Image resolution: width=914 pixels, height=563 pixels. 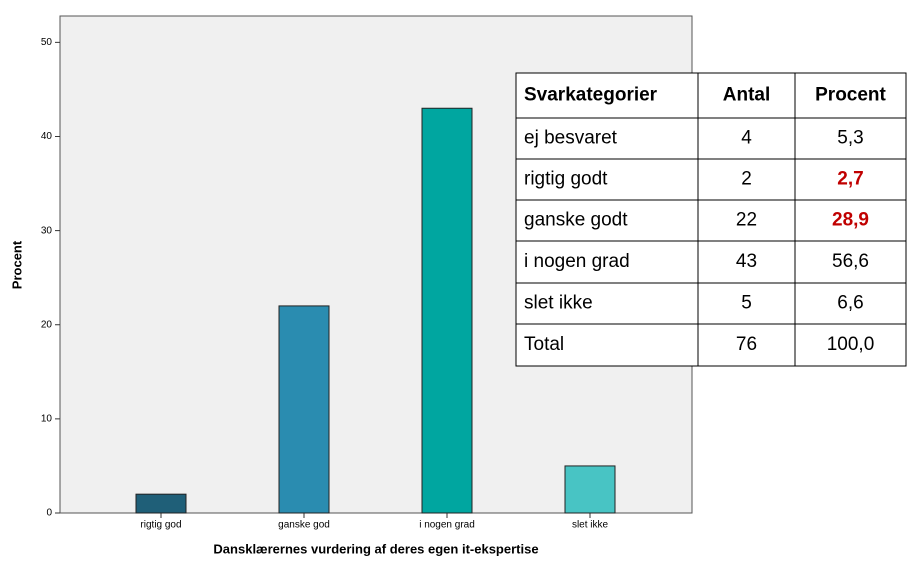 I want to click on y-tick-label: 10, so click(x=47, y=419).